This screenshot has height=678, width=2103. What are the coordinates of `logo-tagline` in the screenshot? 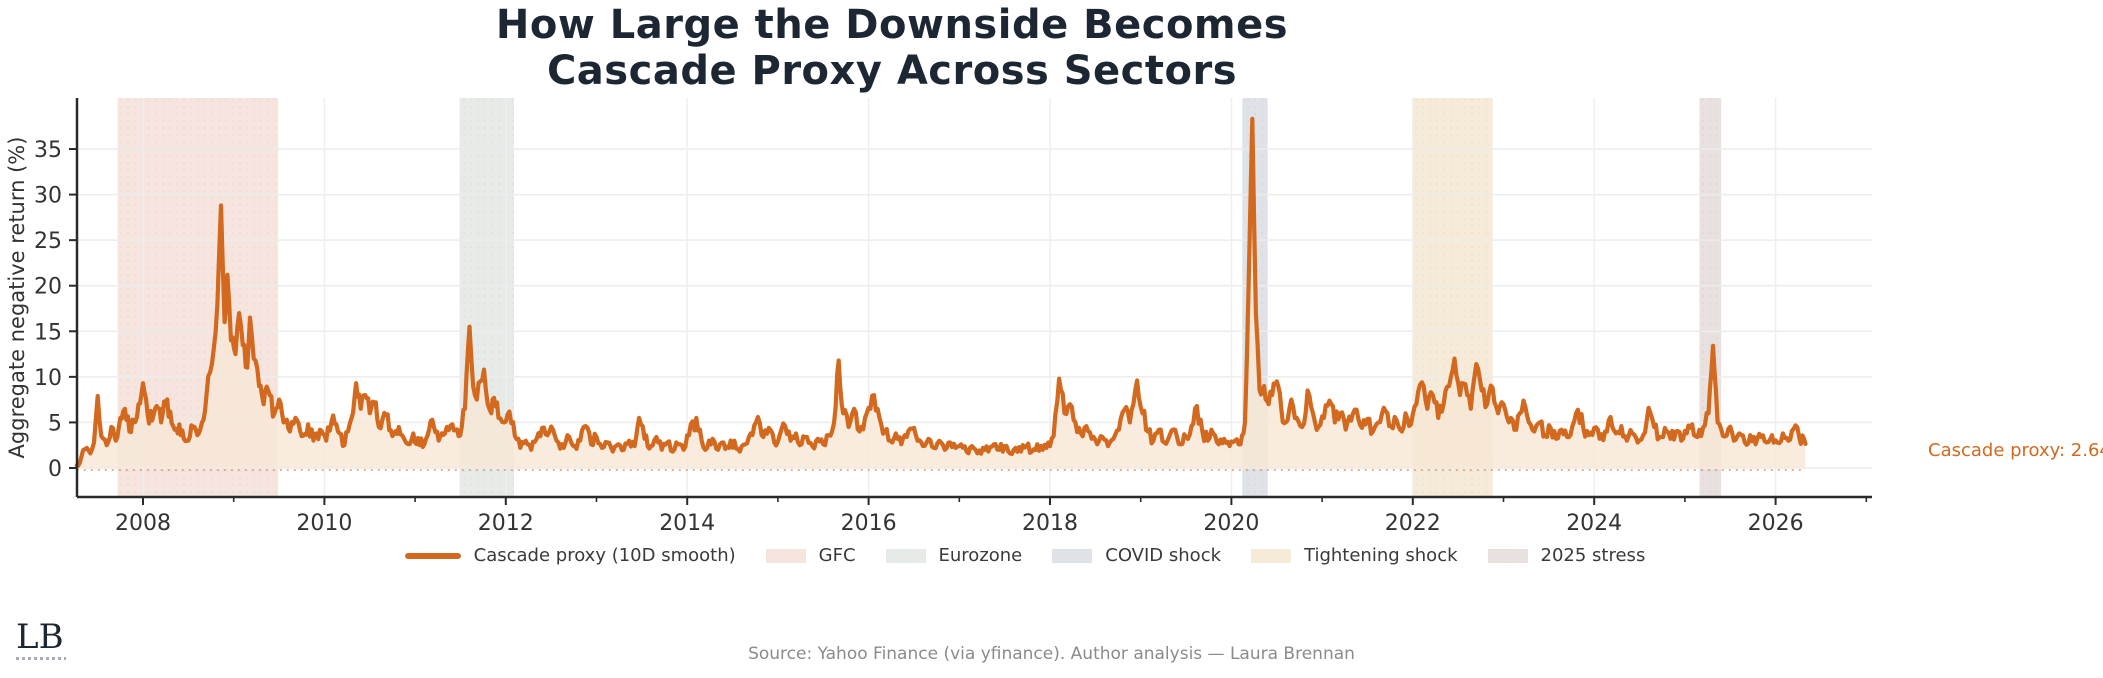 It's located at (41, 658).